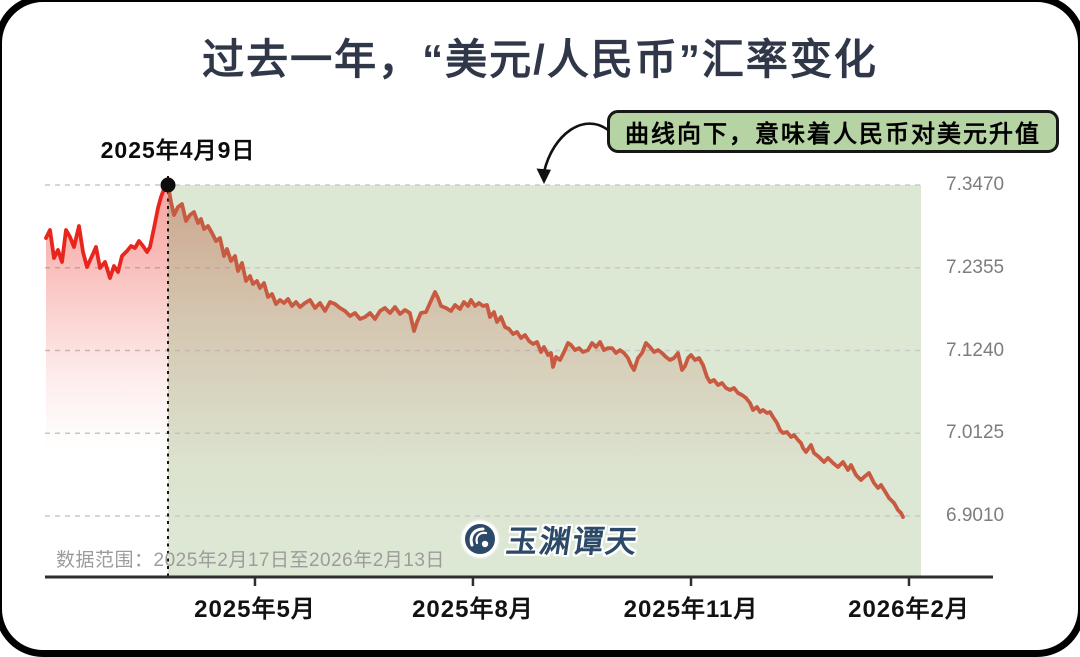 The width and height of the screenshot is (1080, 657). I want to click on peak-date-label: 2025年4月9日, so click(178, 150).